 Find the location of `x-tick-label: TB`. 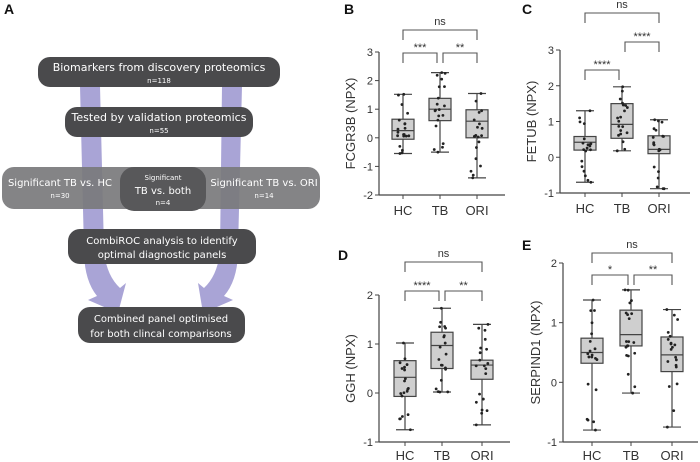

x-tick-label: TB is located at coordinates (631, 455).